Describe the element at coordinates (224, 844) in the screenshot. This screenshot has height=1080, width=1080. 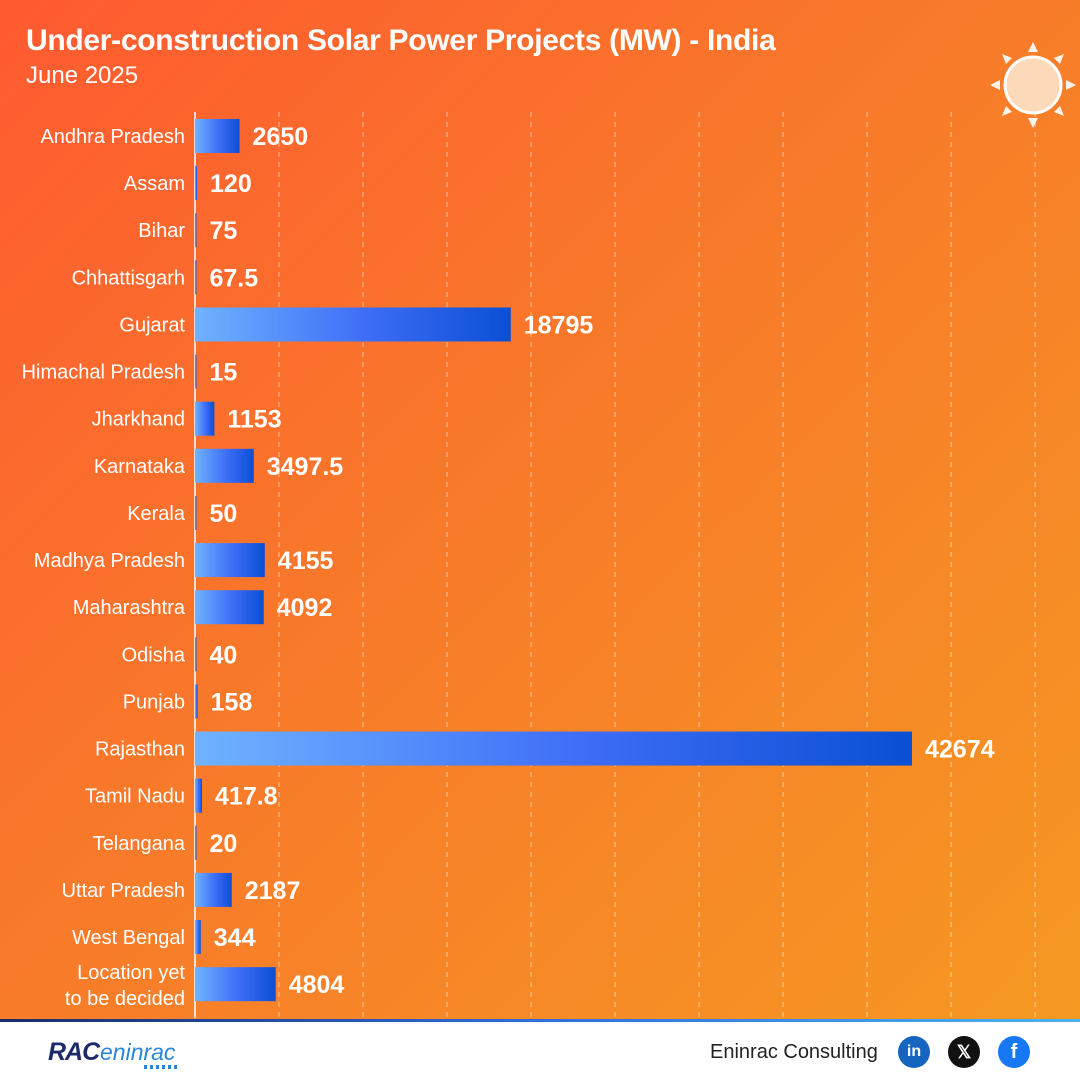
I see `data-label: 20` at that location.